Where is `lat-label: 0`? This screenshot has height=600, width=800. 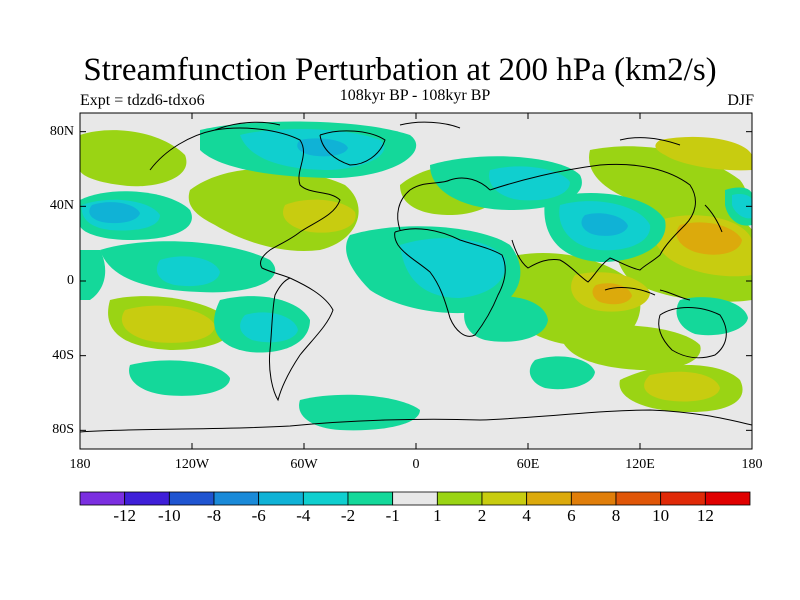
lat-label: 0 is located at coordinates (70, 280).